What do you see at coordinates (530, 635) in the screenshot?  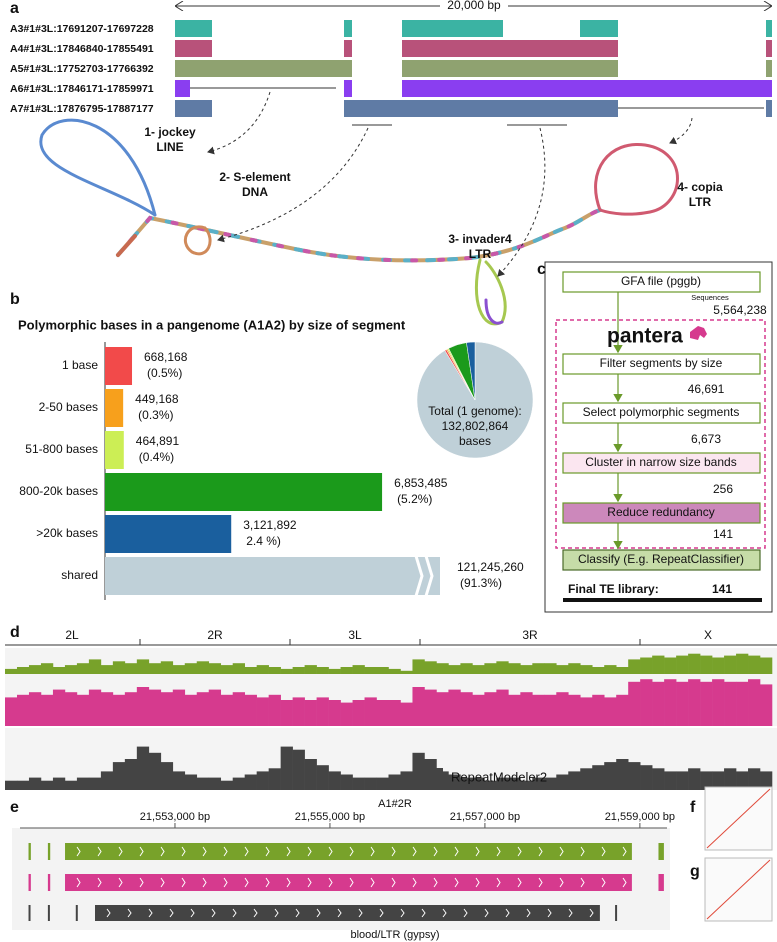 I see `chromosome-label: 3R` at bounding box center [530, 635].